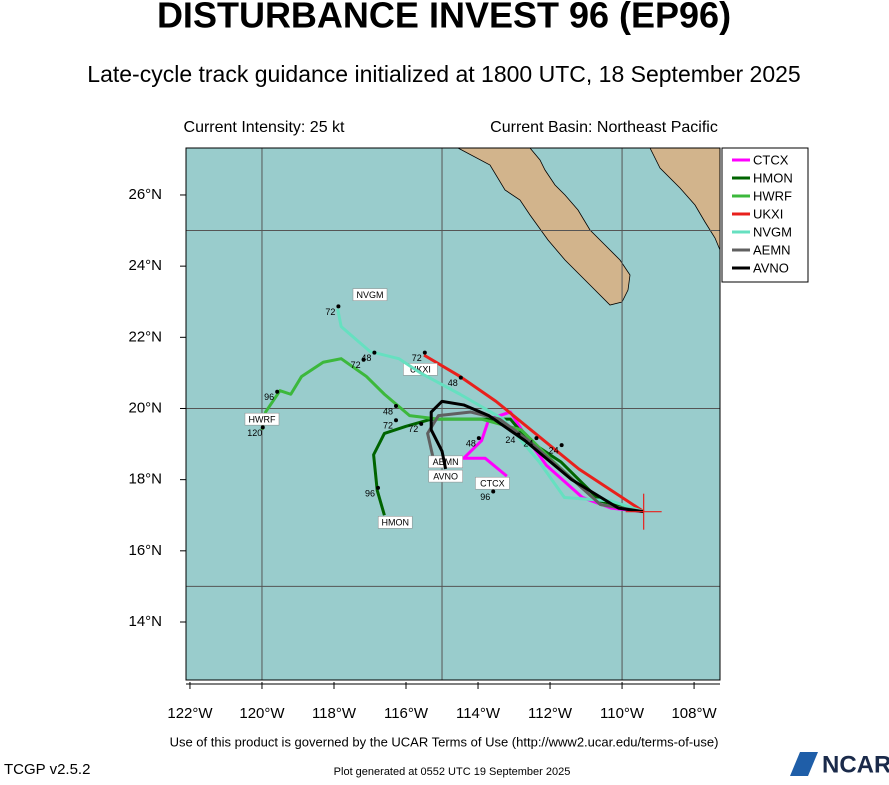 The width and height of the screenshot is (889, 785). What do you see at coordinates (550, 713) in the screenshot?
I see `x-tick-label: 112°W` at bounding box center [550, 713].